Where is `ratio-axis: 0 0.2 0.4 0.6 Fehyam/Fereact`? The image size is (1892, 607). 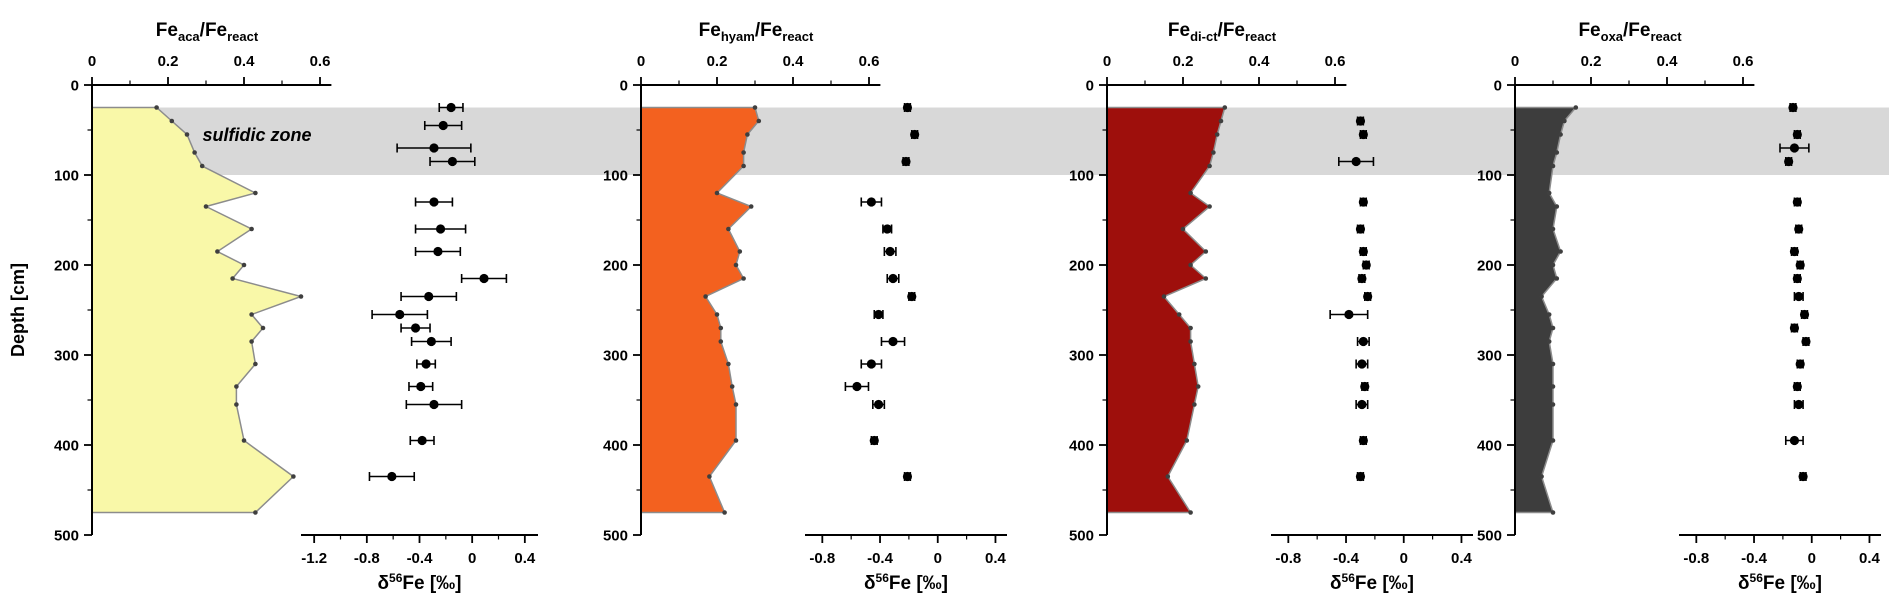
ratio-axis: 0 0.2 0.4 0.6 Fehyam/Fereact is located at coordinates (759, 53).